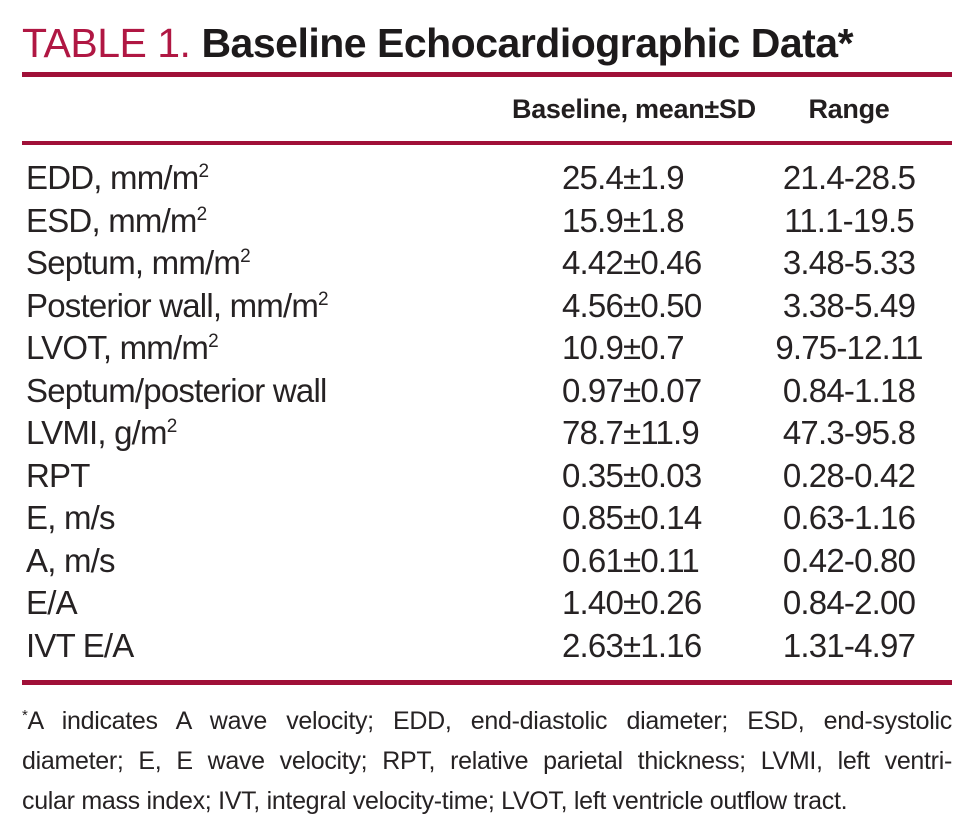 This screenshot has width=975, height=822. I want to click on header-rule-divider, so click(487, 143).